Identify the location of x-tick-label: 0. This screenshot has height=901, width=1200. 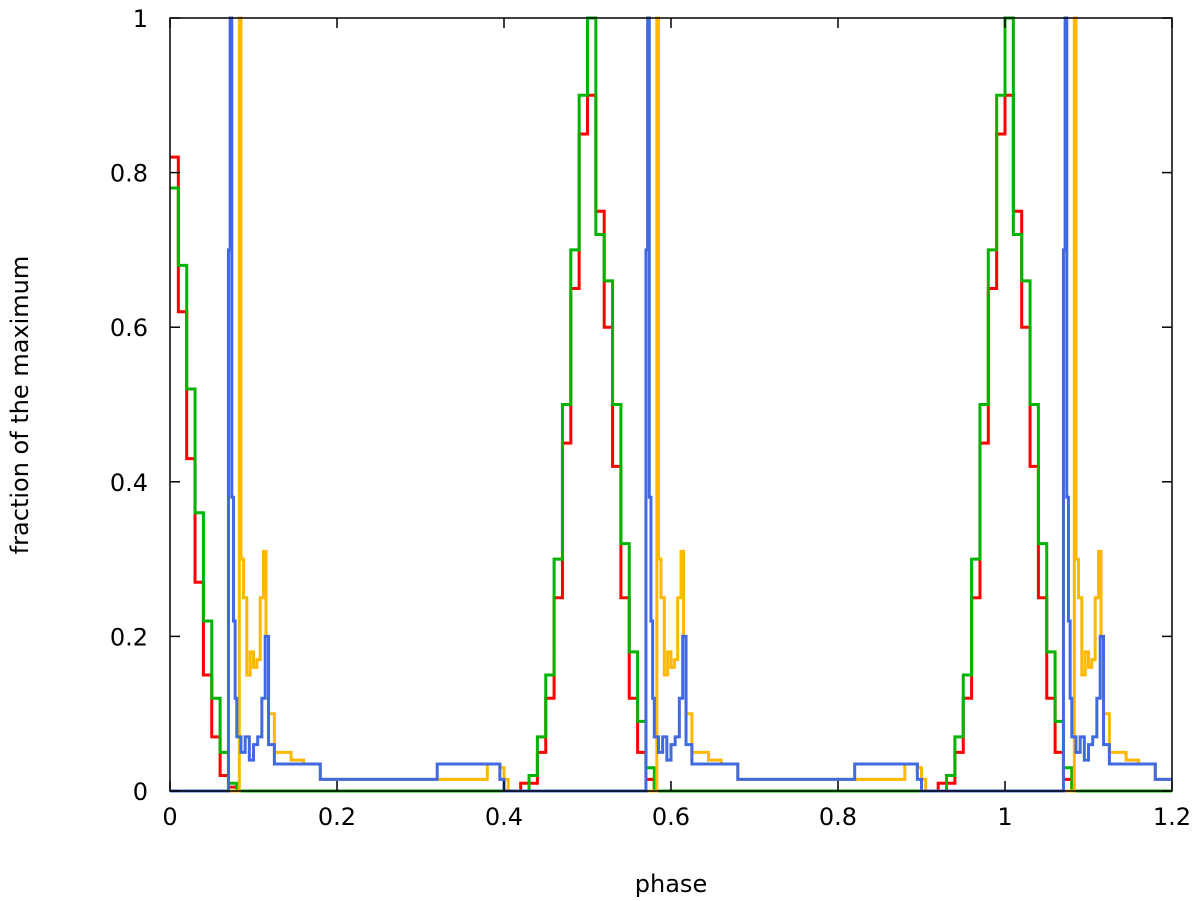
(169, 817).